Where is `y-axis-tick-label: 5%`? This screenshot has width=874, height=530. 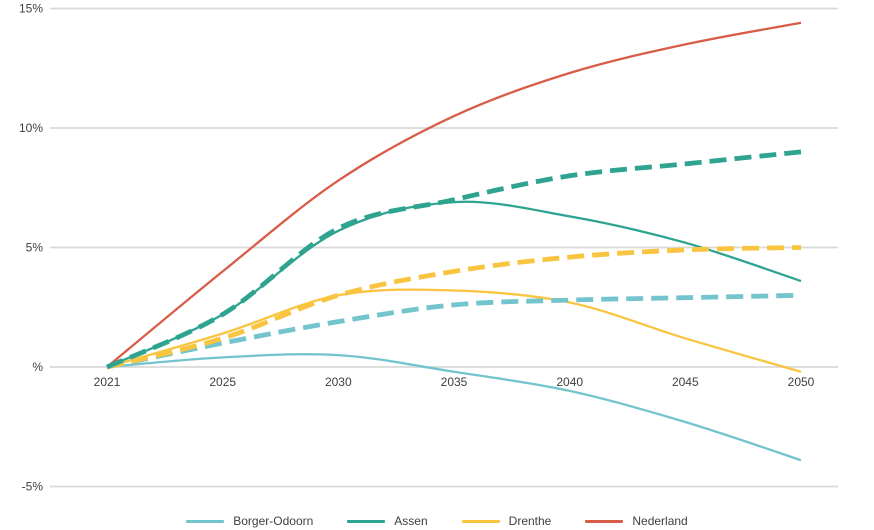 y-axis-tick-label: 5% is located at coordinates (35, 248).